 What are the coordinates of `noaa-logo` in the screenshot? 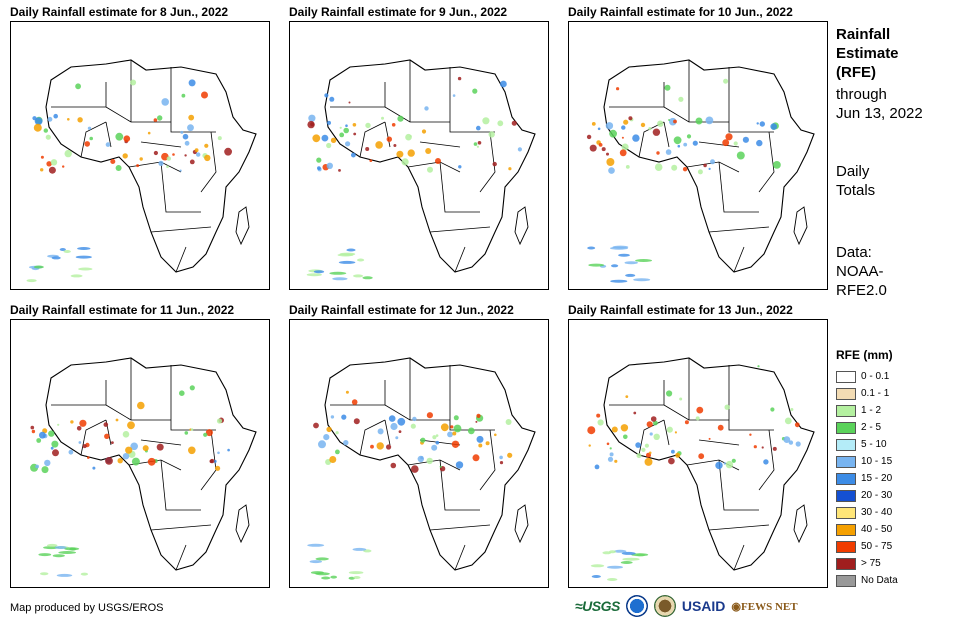 It's located at (636, 606).